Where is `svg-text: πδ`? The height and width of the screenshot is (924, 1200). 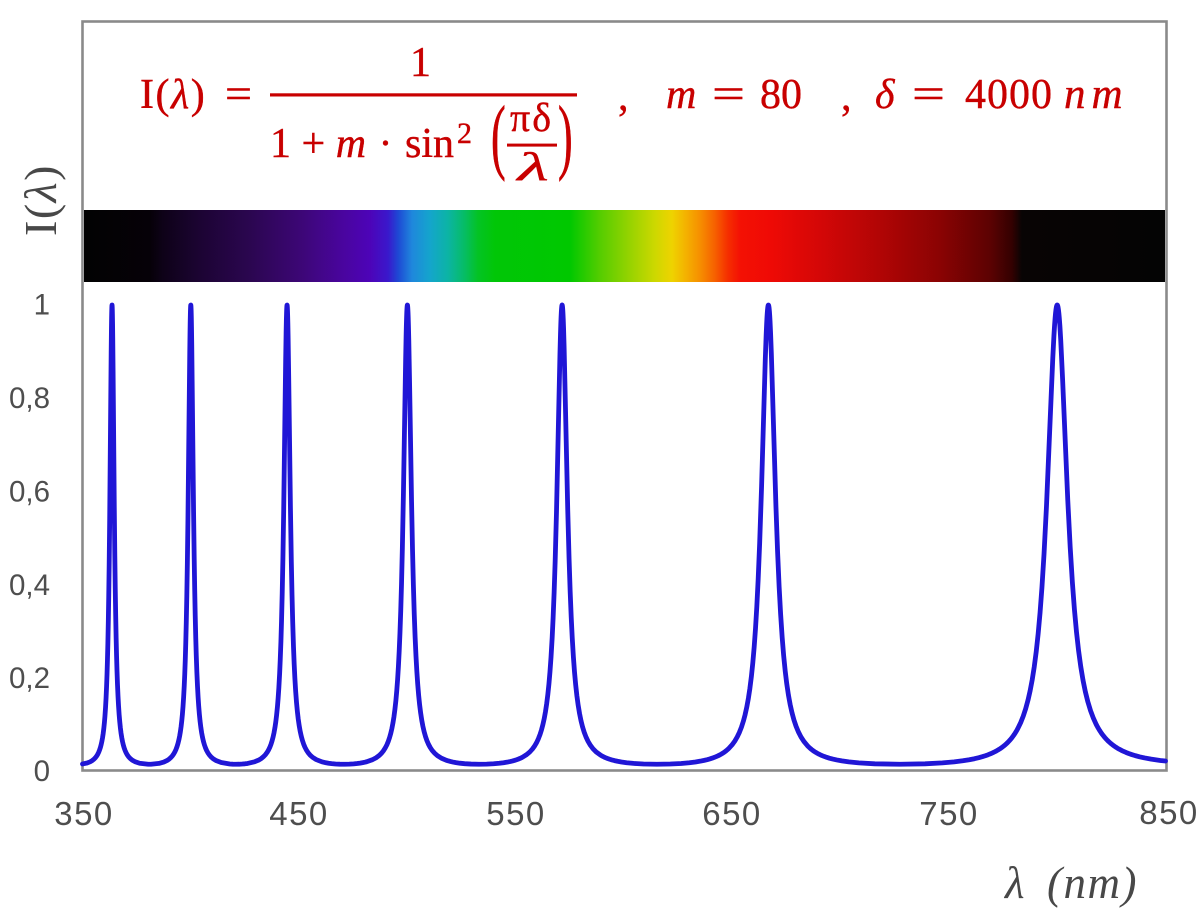 svg-text: πδ is located at coordinates (531, 117).